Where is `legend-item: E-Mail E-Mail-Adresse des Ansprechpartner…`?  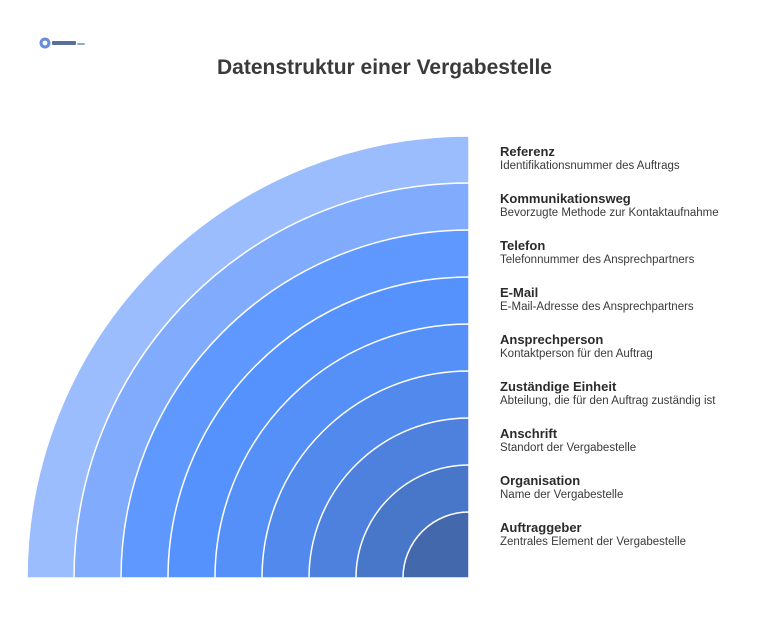 legend-item: E-Mail E-Mail-Adresse des Ansprechpartner… is located at coordinates (630, 299).